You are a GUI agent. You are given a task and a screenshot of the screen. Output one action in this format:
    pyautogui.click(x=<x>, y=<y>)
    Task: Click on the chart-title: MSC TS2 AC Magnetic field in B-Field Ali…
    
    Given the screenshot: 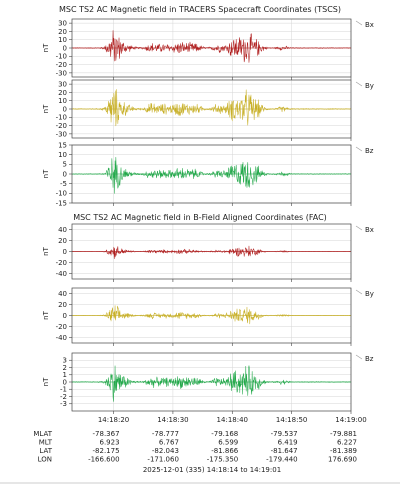 What is the action you would take?
    pyautogui.click(x=200, y=217)
    